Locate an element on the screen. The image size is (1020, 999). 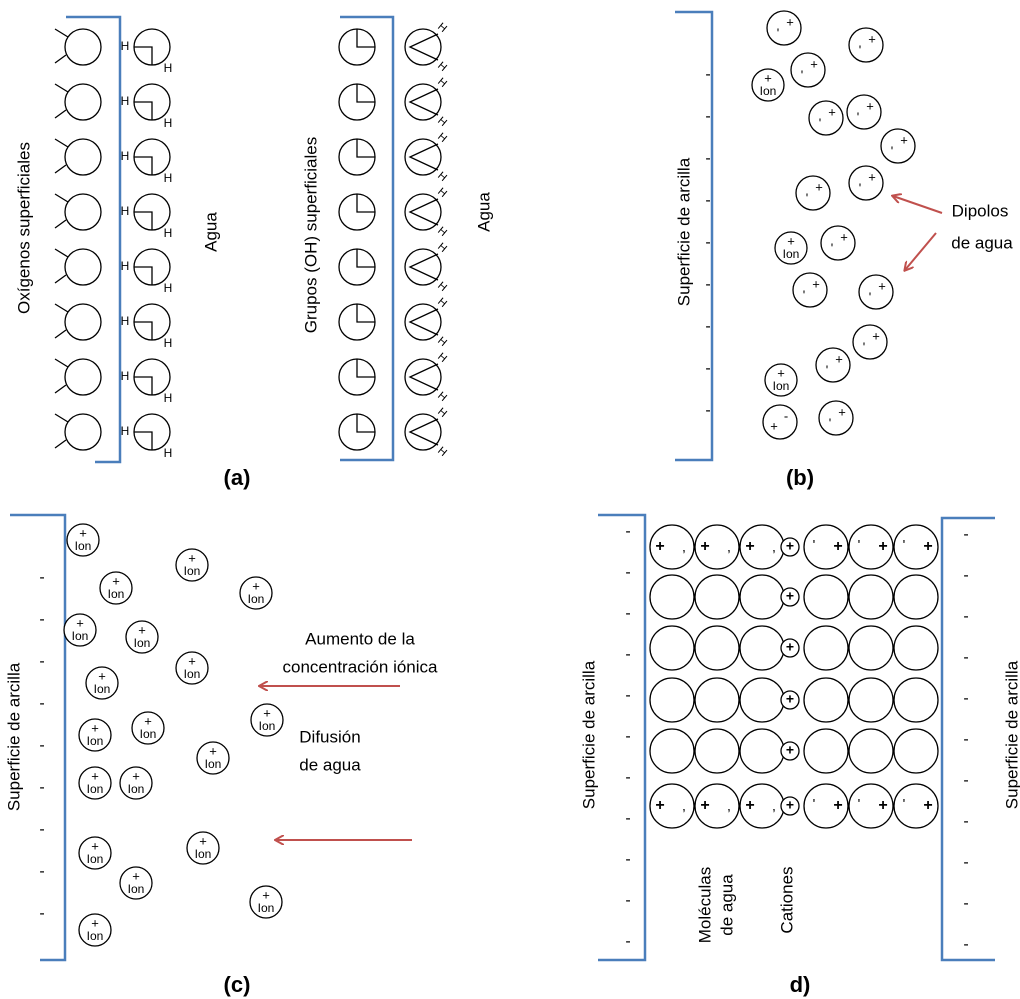
surface-label: Superficie de arcilla is located at coordinates (1011, 734).